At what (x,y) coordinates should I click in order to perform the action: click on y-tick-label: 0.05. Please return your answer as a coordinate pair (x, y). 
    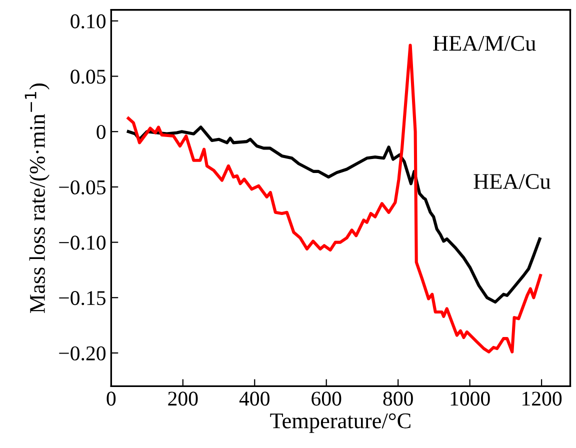
    Looking at the image, I should click on (88, 77).